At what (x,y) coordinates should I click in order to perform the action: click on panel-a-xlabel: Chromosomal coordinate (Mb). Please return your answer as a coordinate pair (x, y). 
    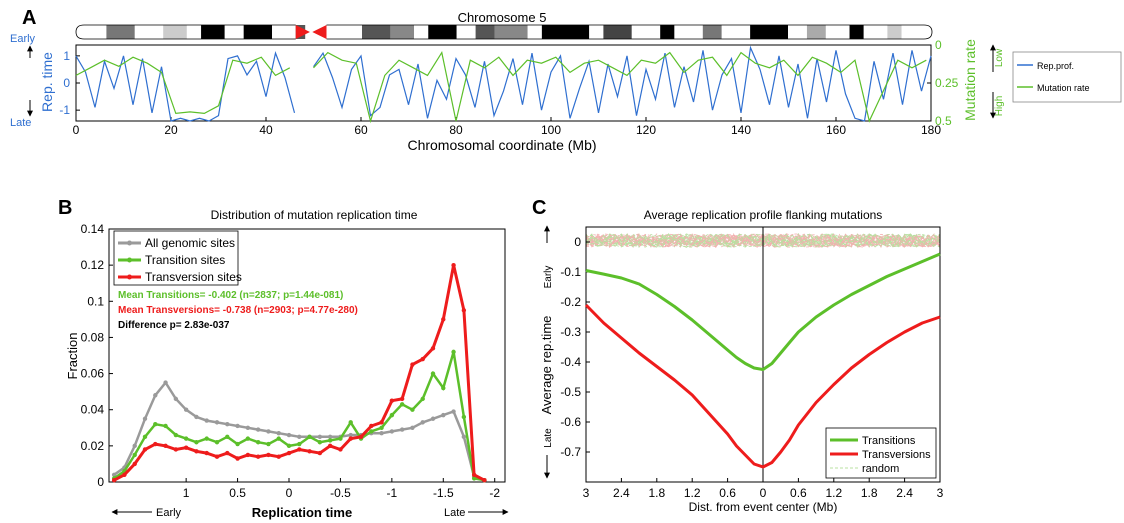
    Looking at the image, I should click on (501, 145).